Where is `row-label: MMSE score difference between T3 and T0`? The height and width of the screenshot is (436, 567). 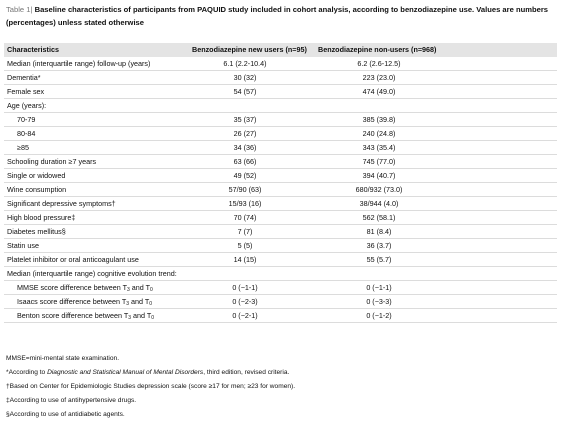 row-label: MMSE score difference between T3 and T0 is located at coordinates (85, 289).